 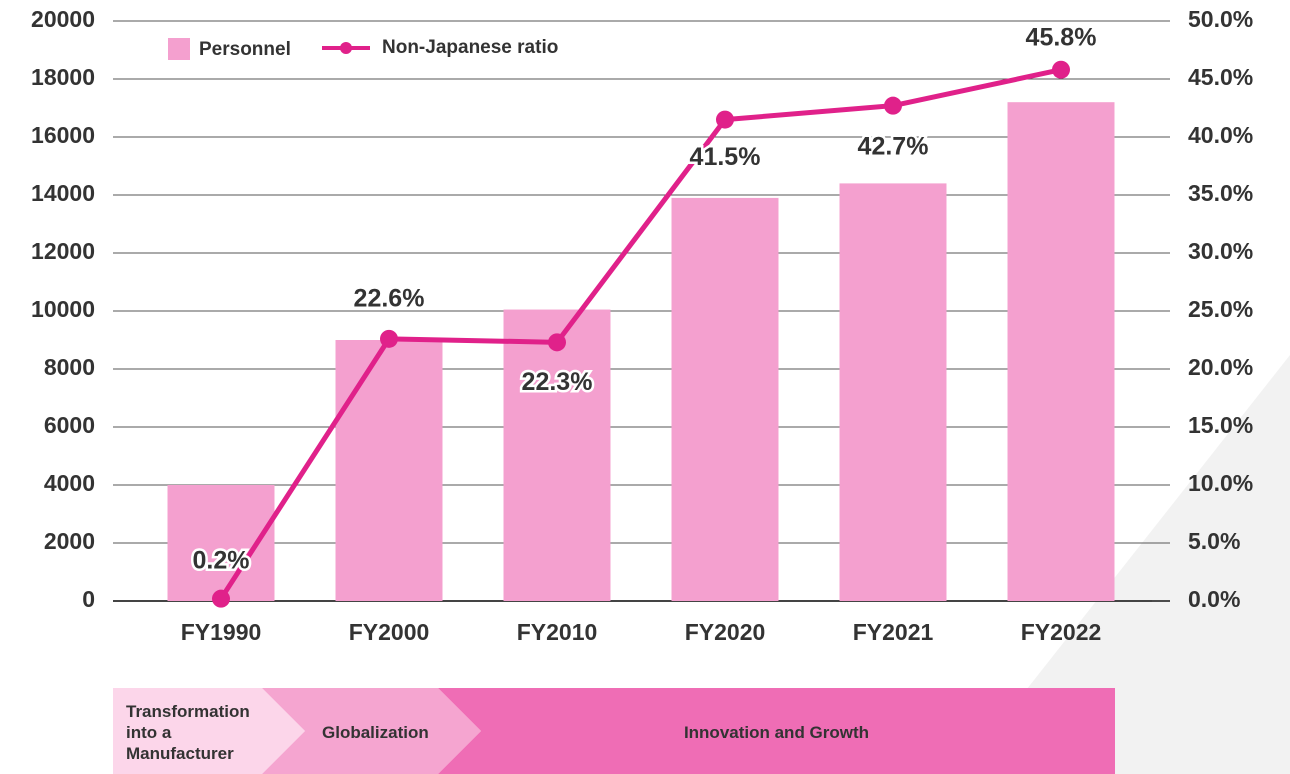 I want to click on y2-tick-label: 10.0%, so click(x=1220, y=483).